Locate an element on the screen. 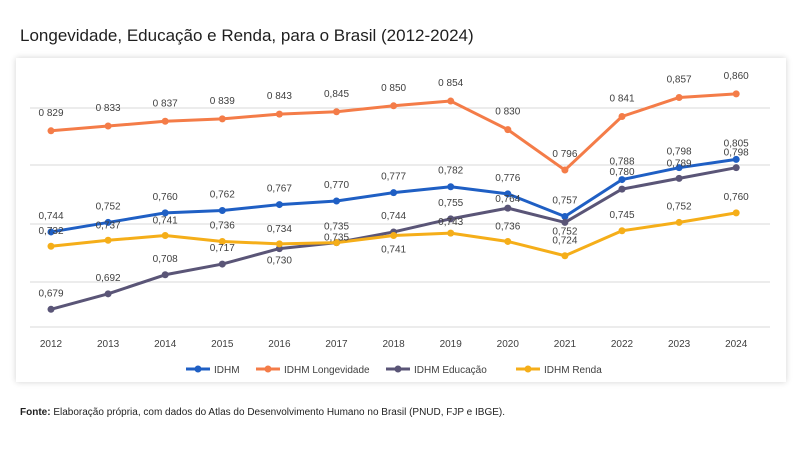  x-tick-label: 2014 is located at coordinates (165, 344).